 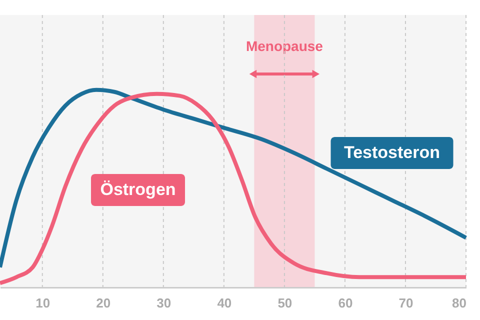 I want to click on x-tick-label: 60, so click(x=345, y=303).